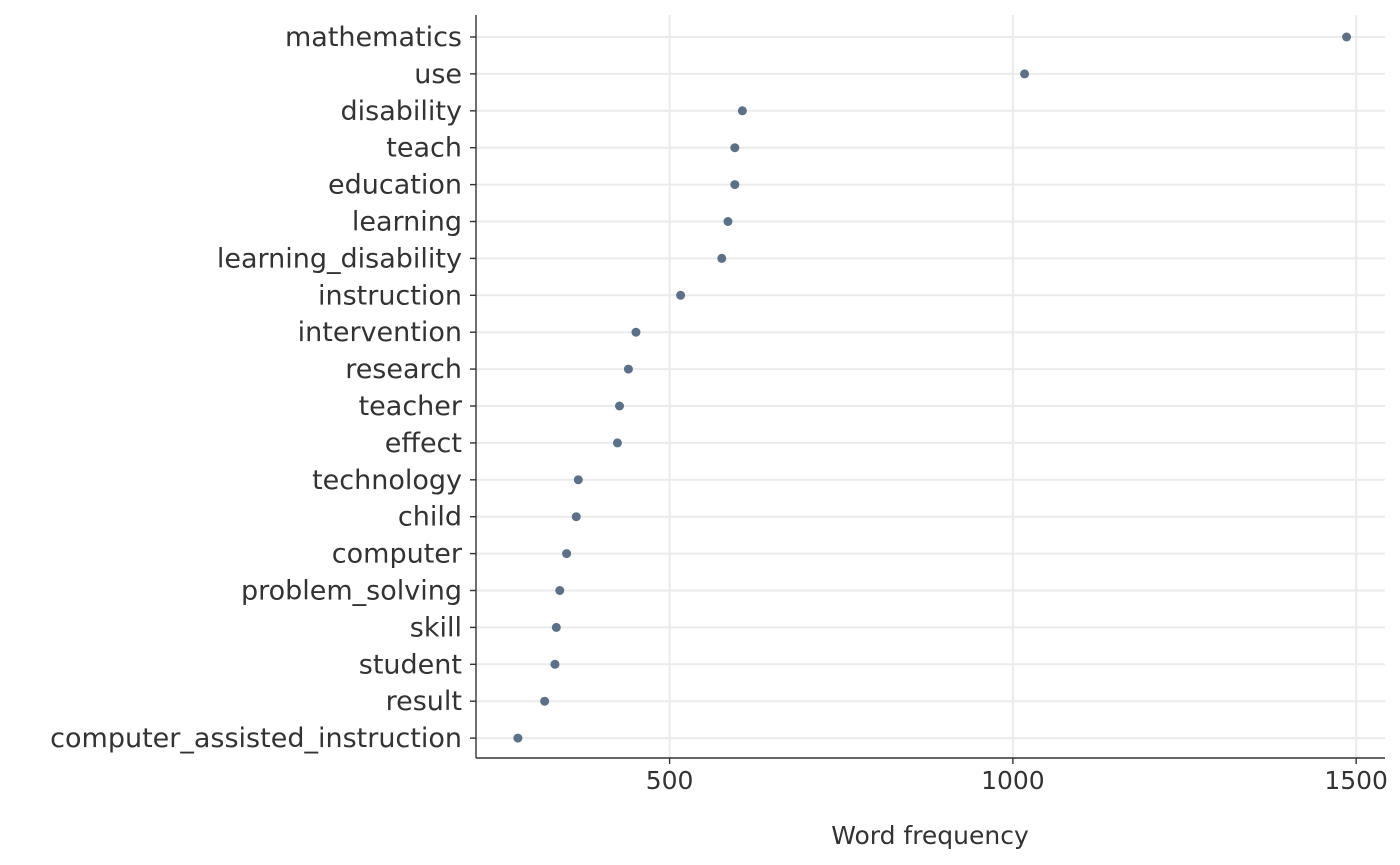 Image resolution: width=1400 pixels, height=865 pixels. Describe the element at coordinates (424, 701) in the screenshot. I see `y-tick-label: result` at that location.